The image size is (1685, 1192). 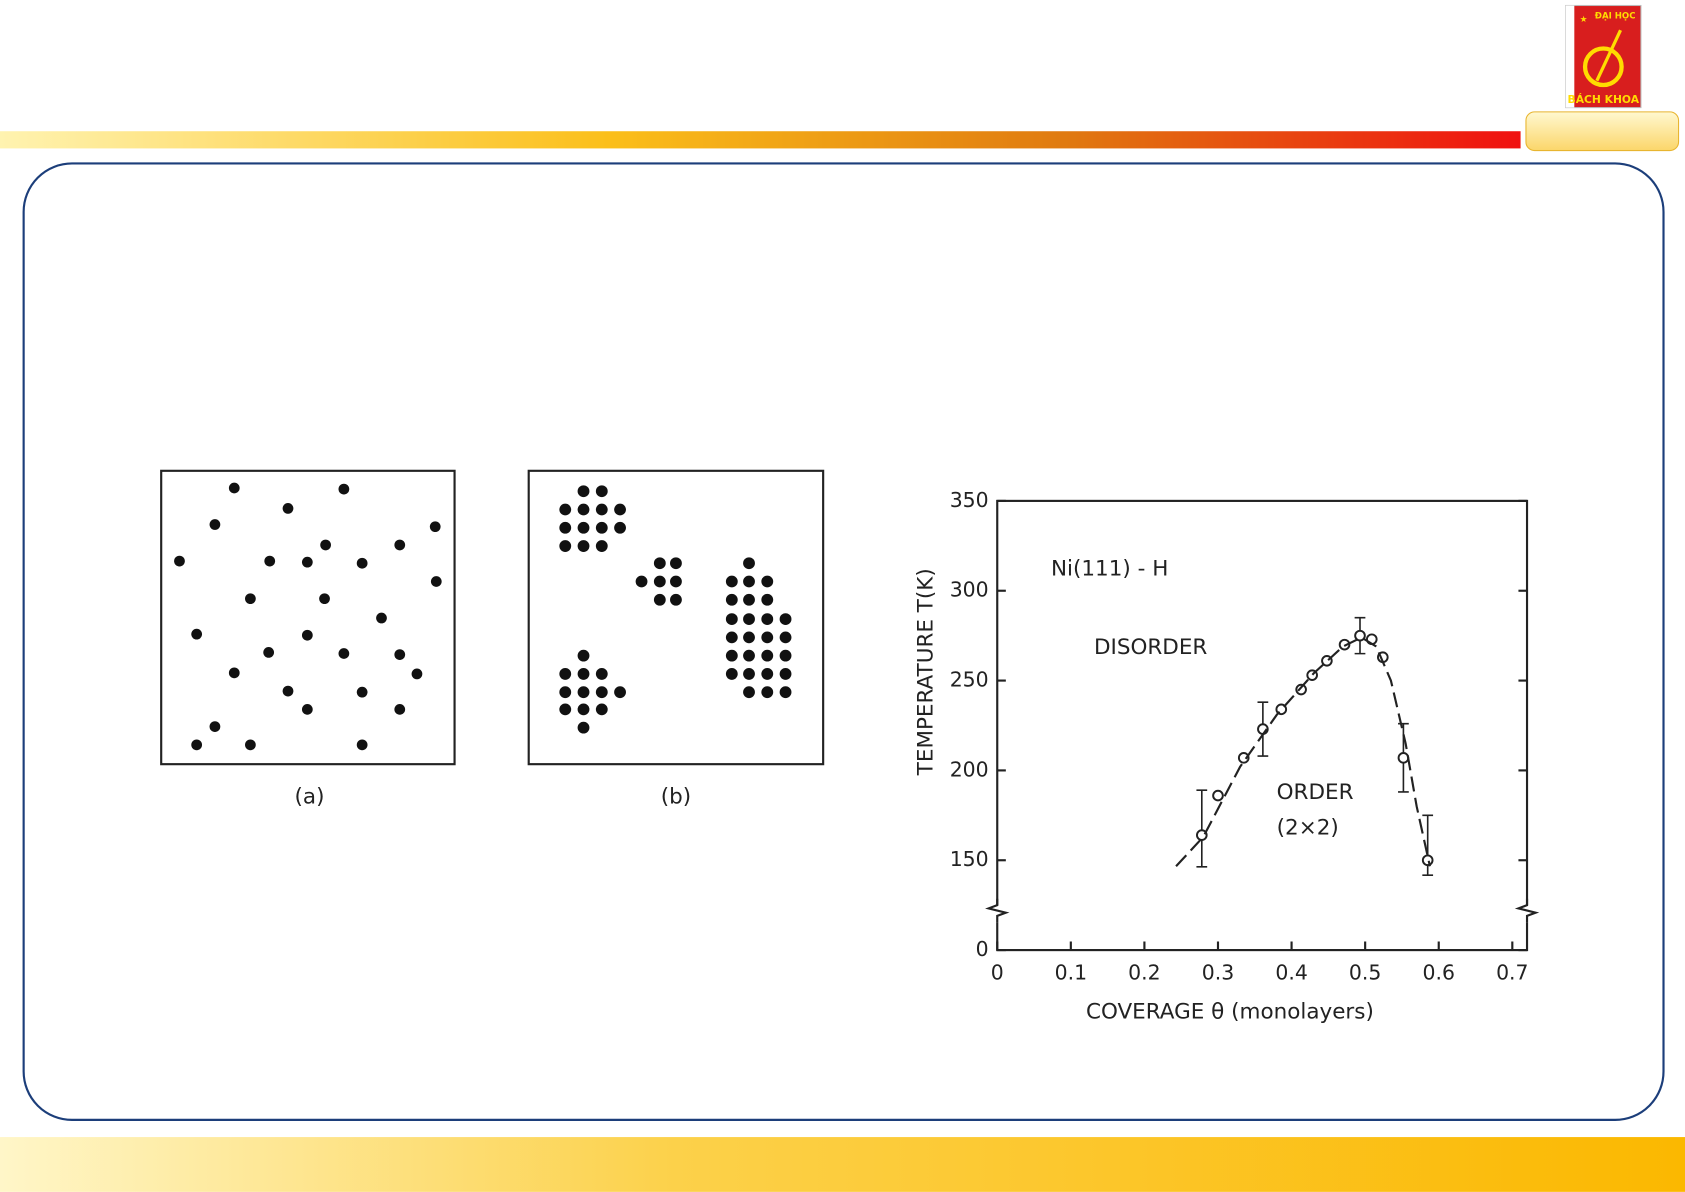 I want to click on axis-break-gap, so click(x=997, y=914).